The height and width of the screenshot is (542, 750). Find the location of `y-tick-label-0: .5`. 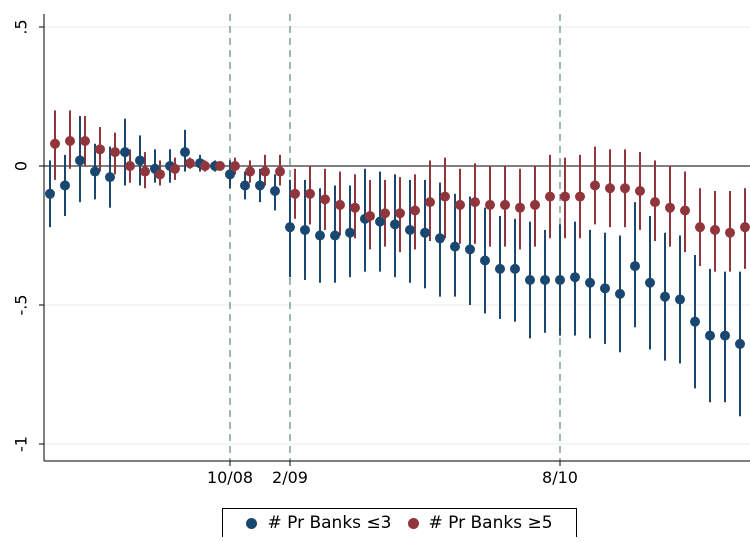

y-tick-label-0: .5 is located at coordinates (21, 26).